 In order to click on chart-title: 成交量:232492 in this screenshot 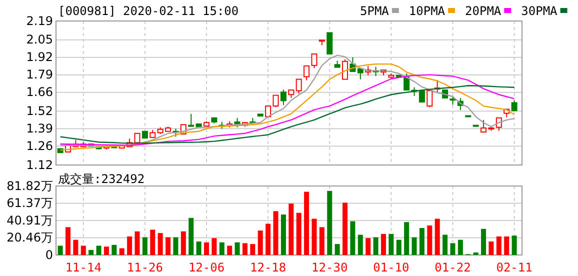, I will do `click(101, 179)`.